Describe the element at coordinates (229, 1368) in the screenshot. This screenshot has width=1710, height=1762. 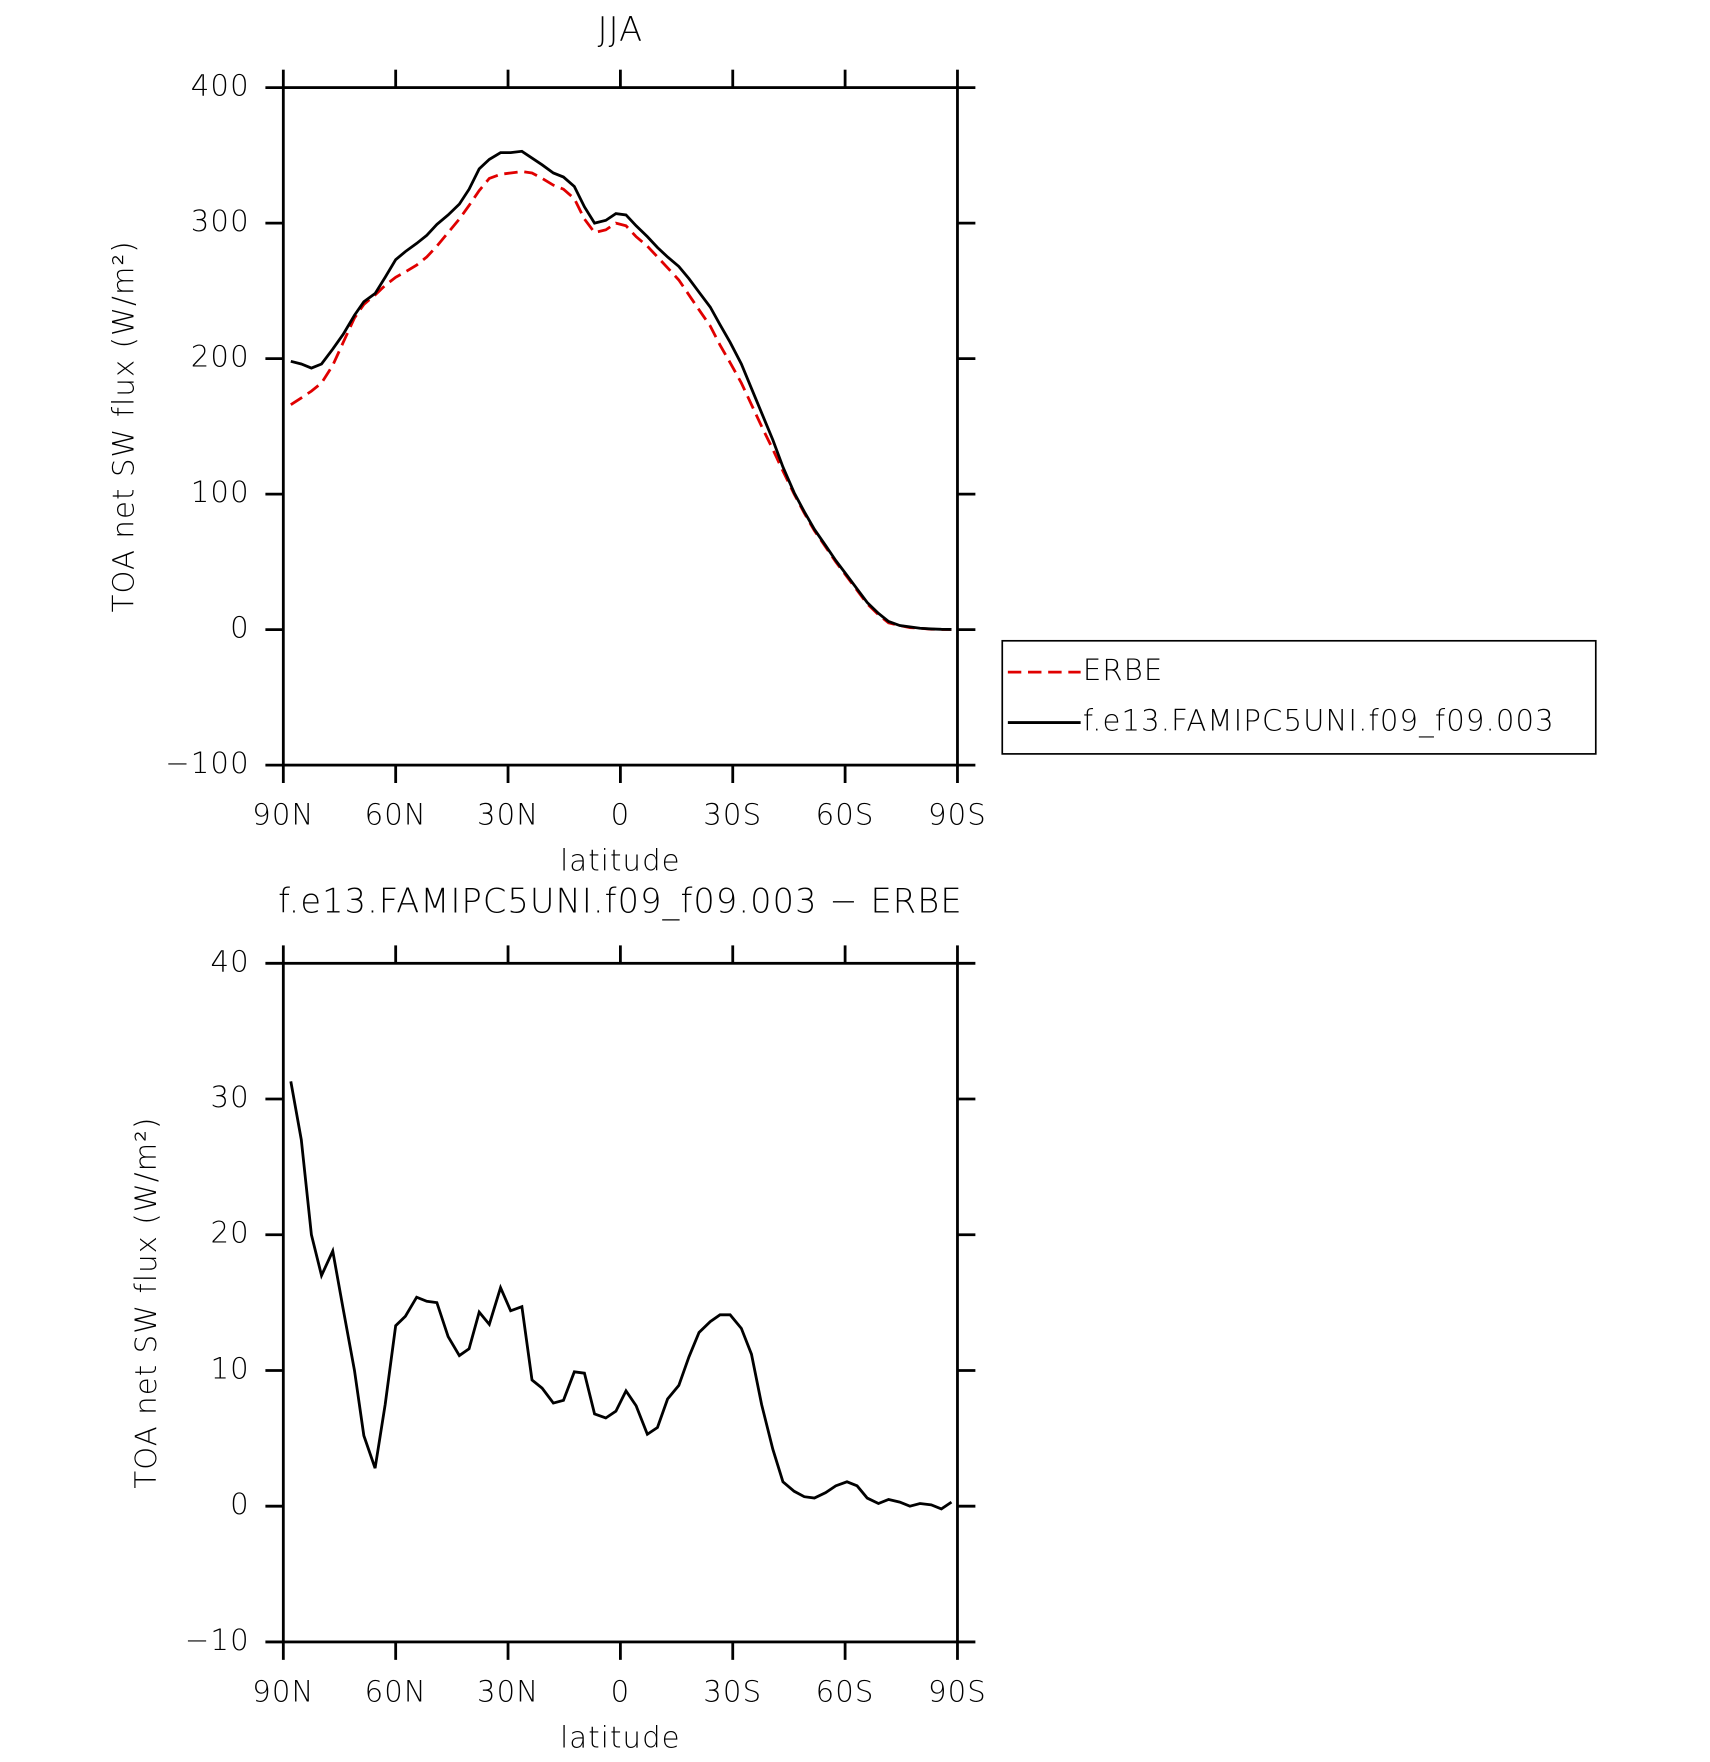
I see `y-tick-label: 10` at that location.